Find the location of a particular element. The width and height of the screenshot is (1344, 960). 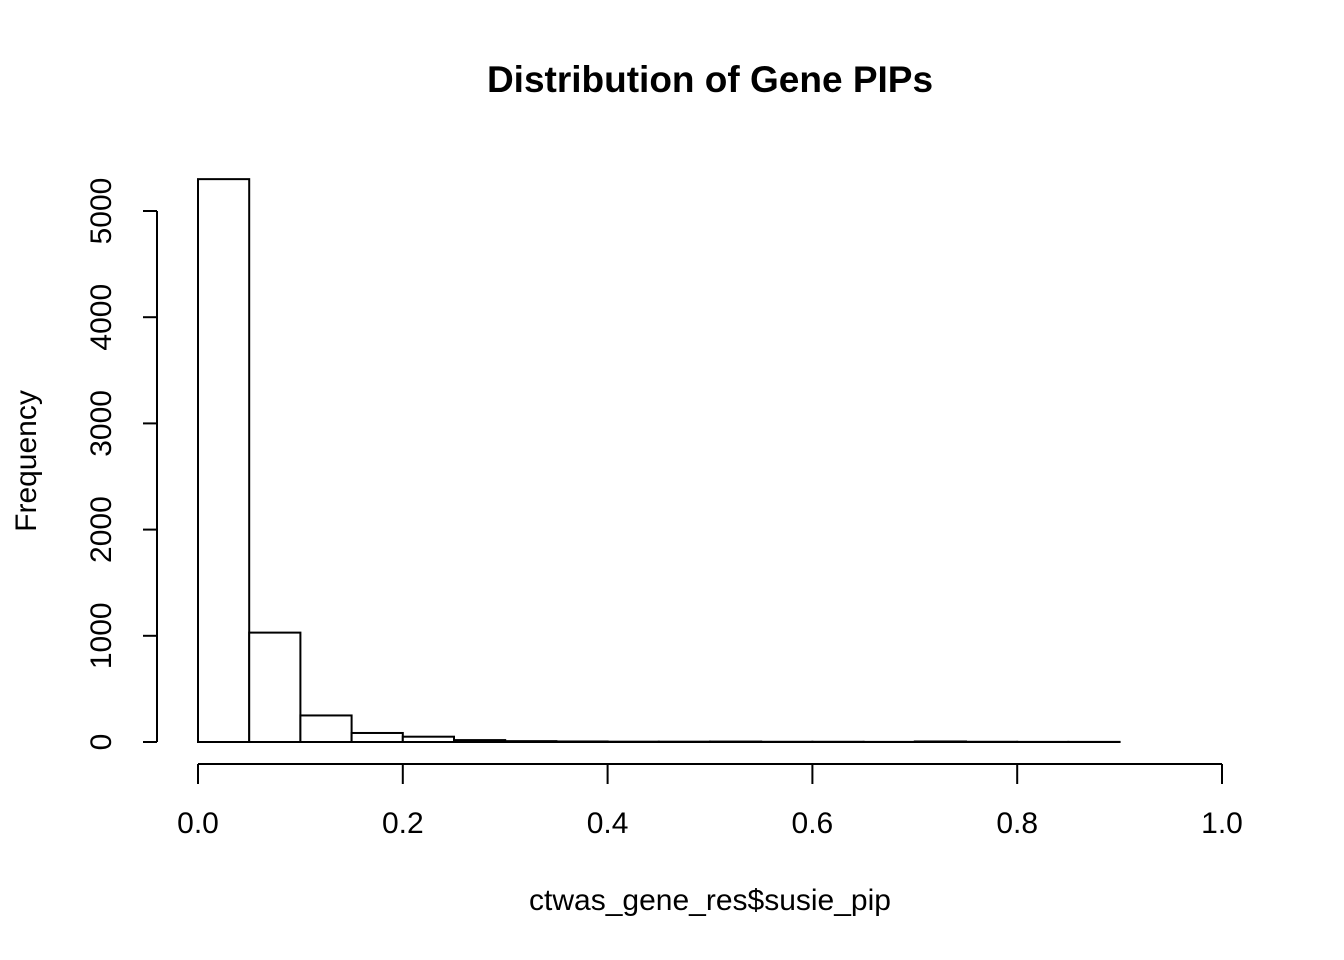

y-tick-label: 4000 is located at coordinates (101, 317).